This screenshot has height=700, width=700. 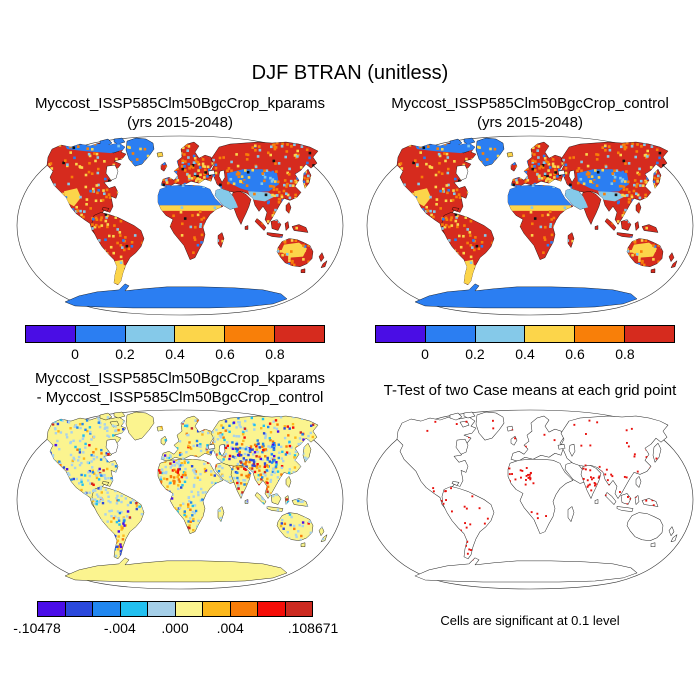 What do you see at coordinates (180, 397) in the screenshot?
I see `panel-title-line2: - Myccost_ISSP585Clm50BgcCrop_control` at bounding box center [180, 397].